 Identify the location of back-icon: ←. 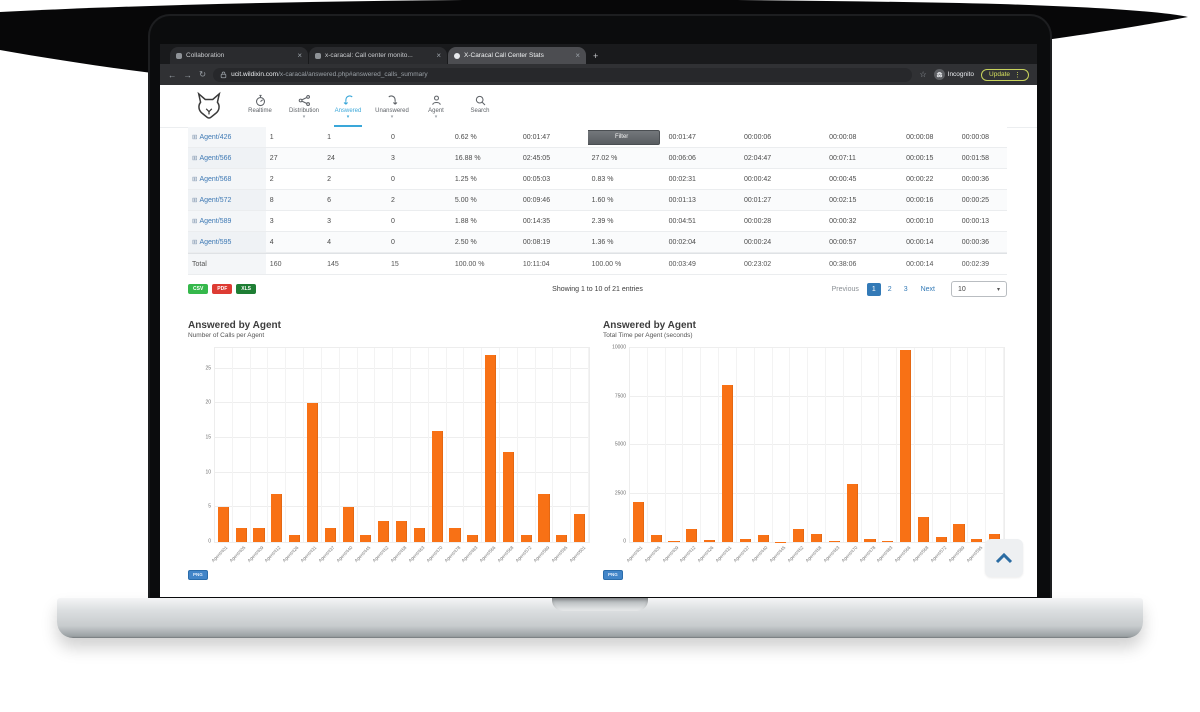
(172, 74).